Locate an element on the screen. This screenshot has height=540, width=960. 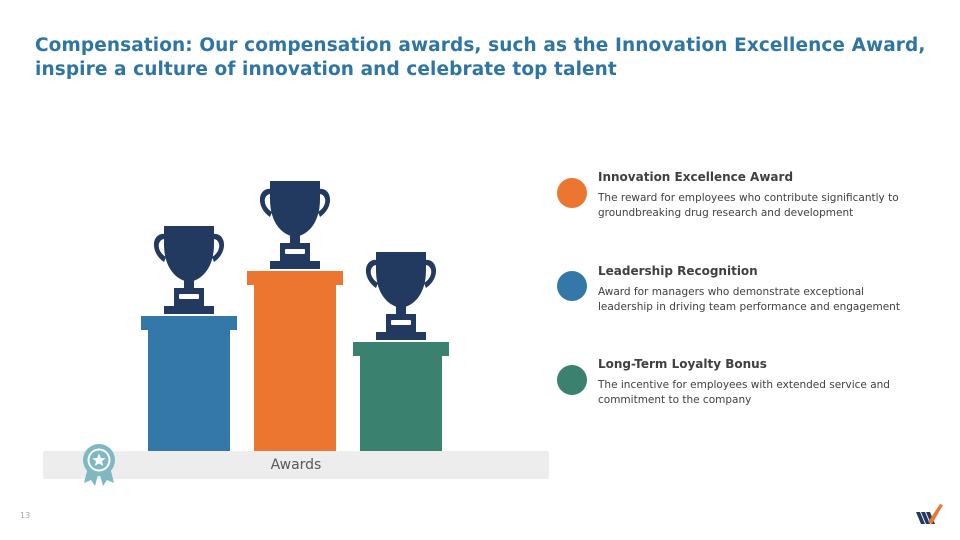
legend-title: Innovation Excellence Award is located at coordinates (696, 177).